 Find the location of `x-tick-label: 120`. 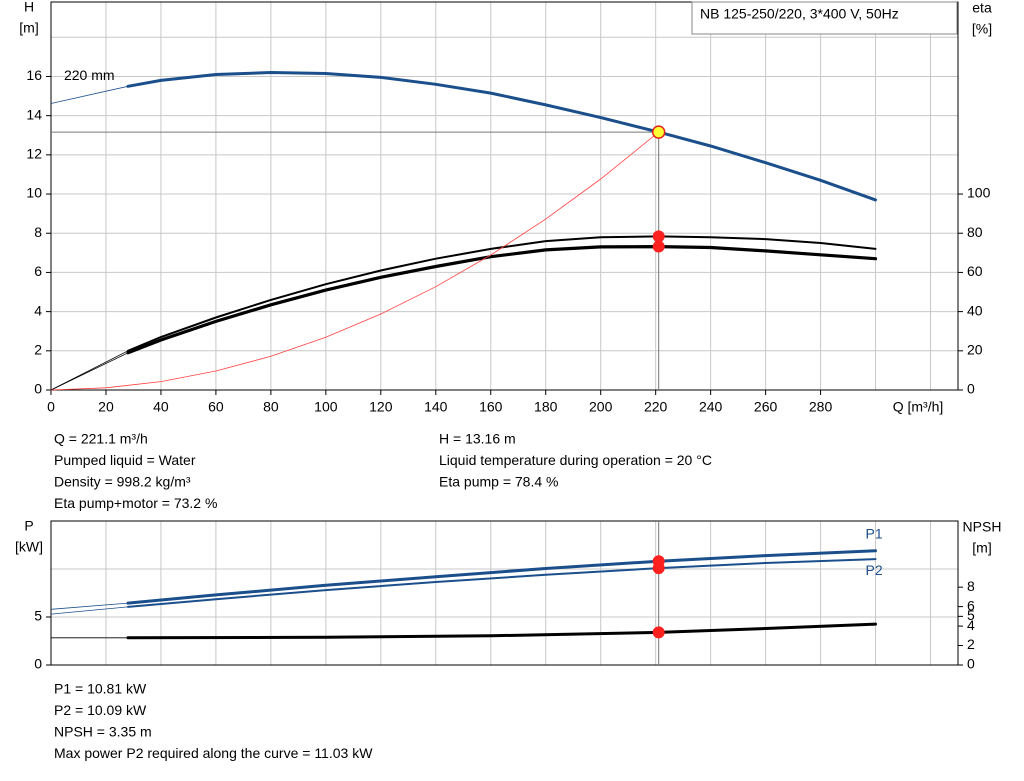

x-tick-label: 120 is located at coordinates (381, 407).